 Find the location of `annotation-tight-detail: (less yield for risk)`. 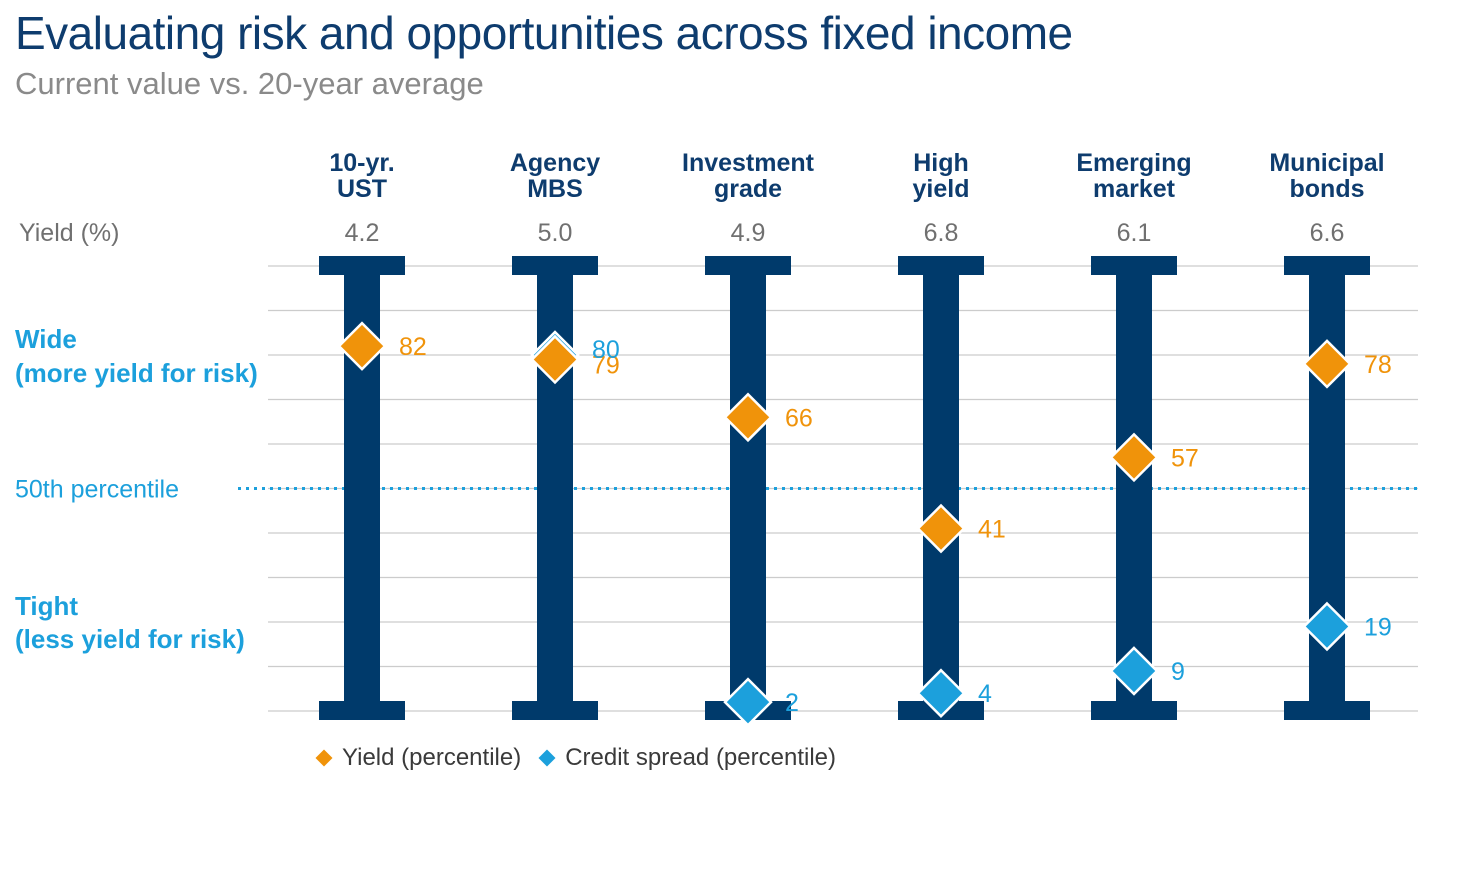

annotation-tight-detail: (less yield for risk) is located at coordinates (130, 639).